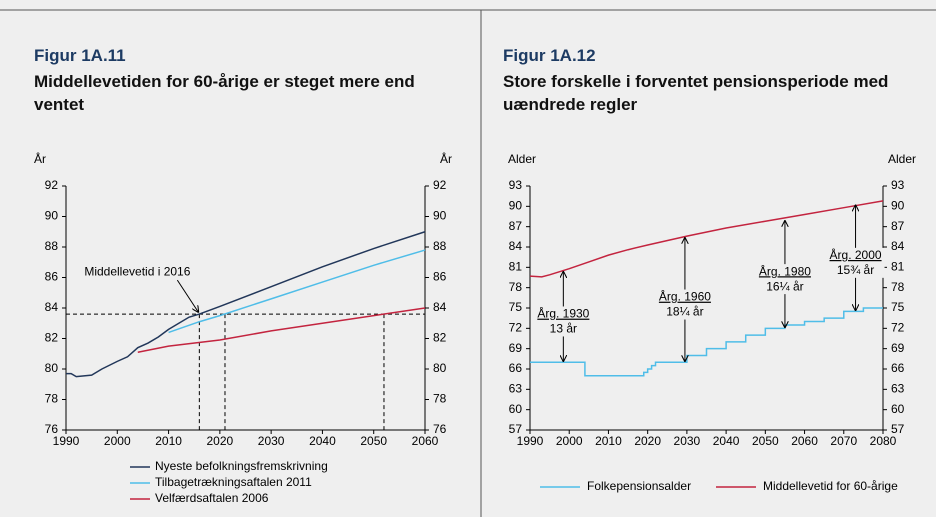  I want to click on legend-label: Tilbagetrækningsaftalen 2011, so click(233, 482).